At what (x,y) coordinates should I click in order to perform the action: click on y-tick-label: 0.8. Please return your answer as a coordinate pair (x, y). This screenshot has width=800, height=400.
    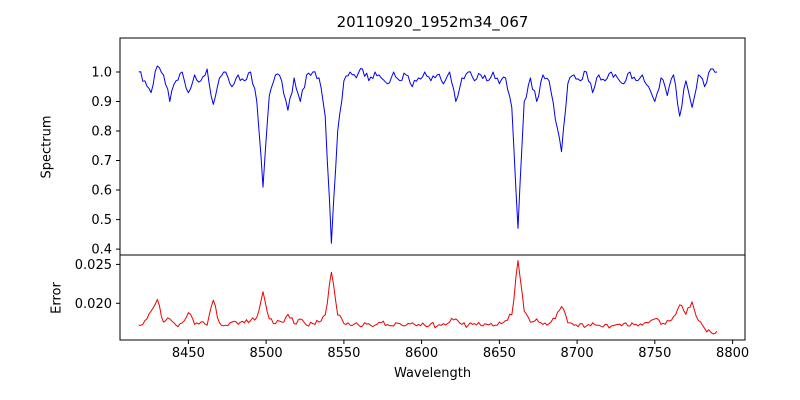
    Looking at the image, I should click on (101, 132).